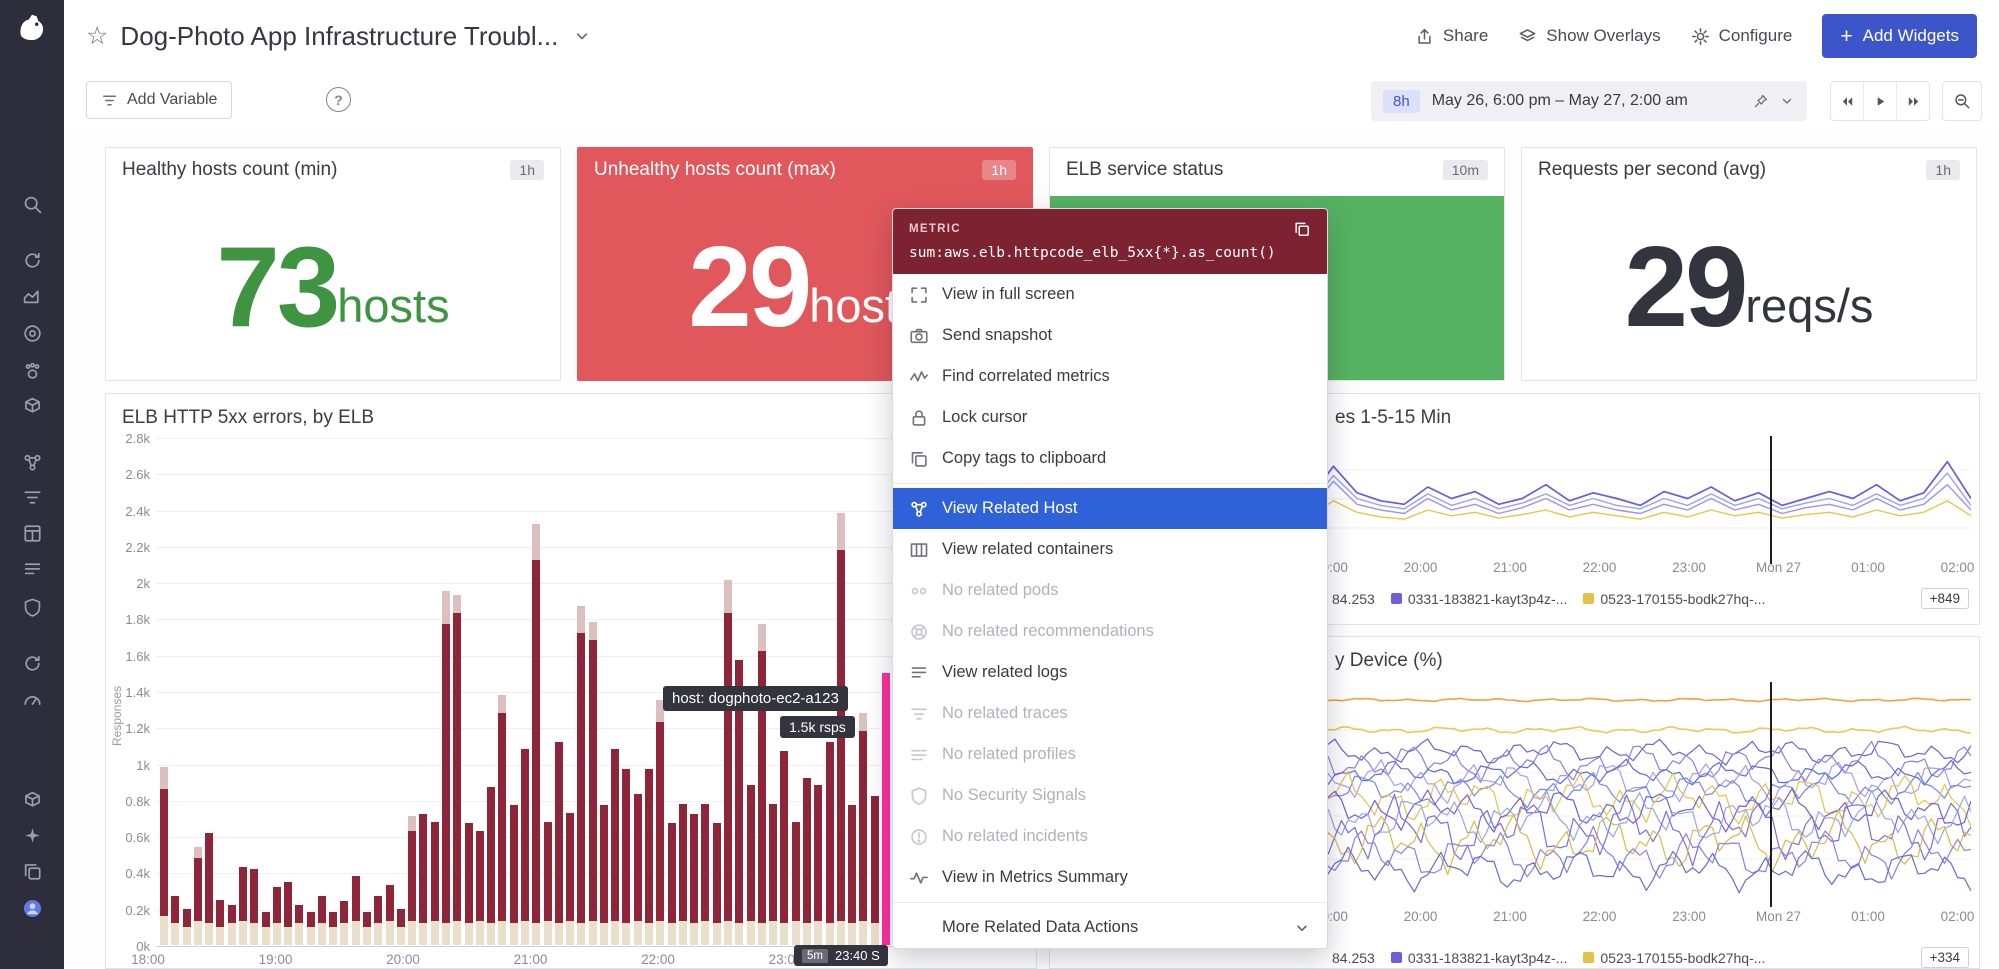 The height and width of the screenshot is (969, 1999). What do you see at coordinates (32, 204) in the screenshot?
I see `search-icon` at bounding box center [32, 204].